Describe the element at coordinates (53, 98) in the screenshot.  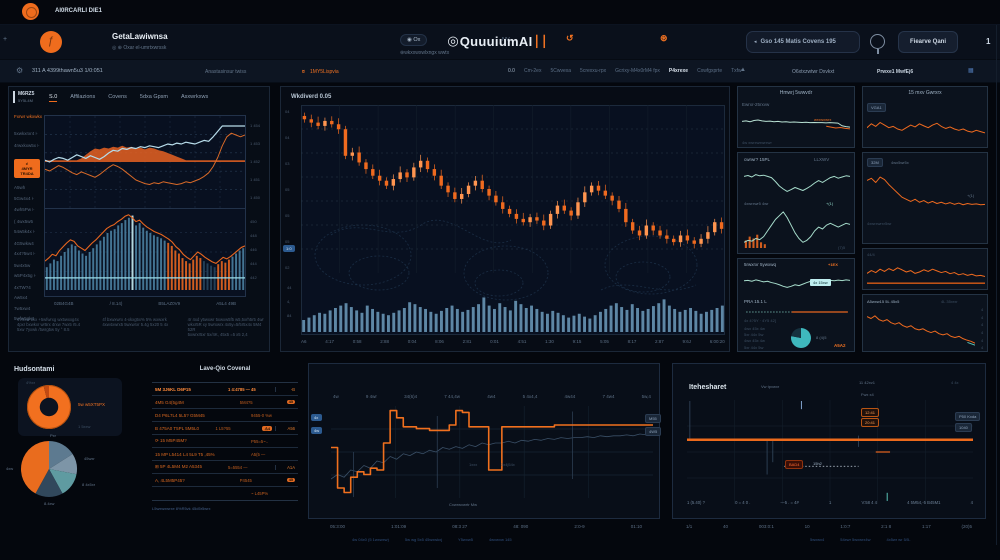
I see `tab: S.0` at that location.